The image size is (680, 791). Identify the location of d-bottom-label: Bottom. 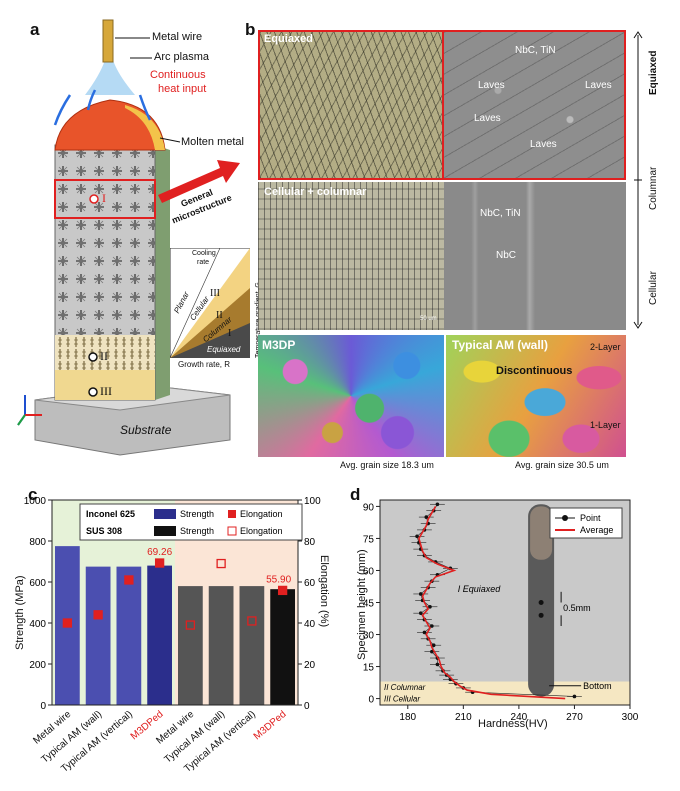
(597, 686).